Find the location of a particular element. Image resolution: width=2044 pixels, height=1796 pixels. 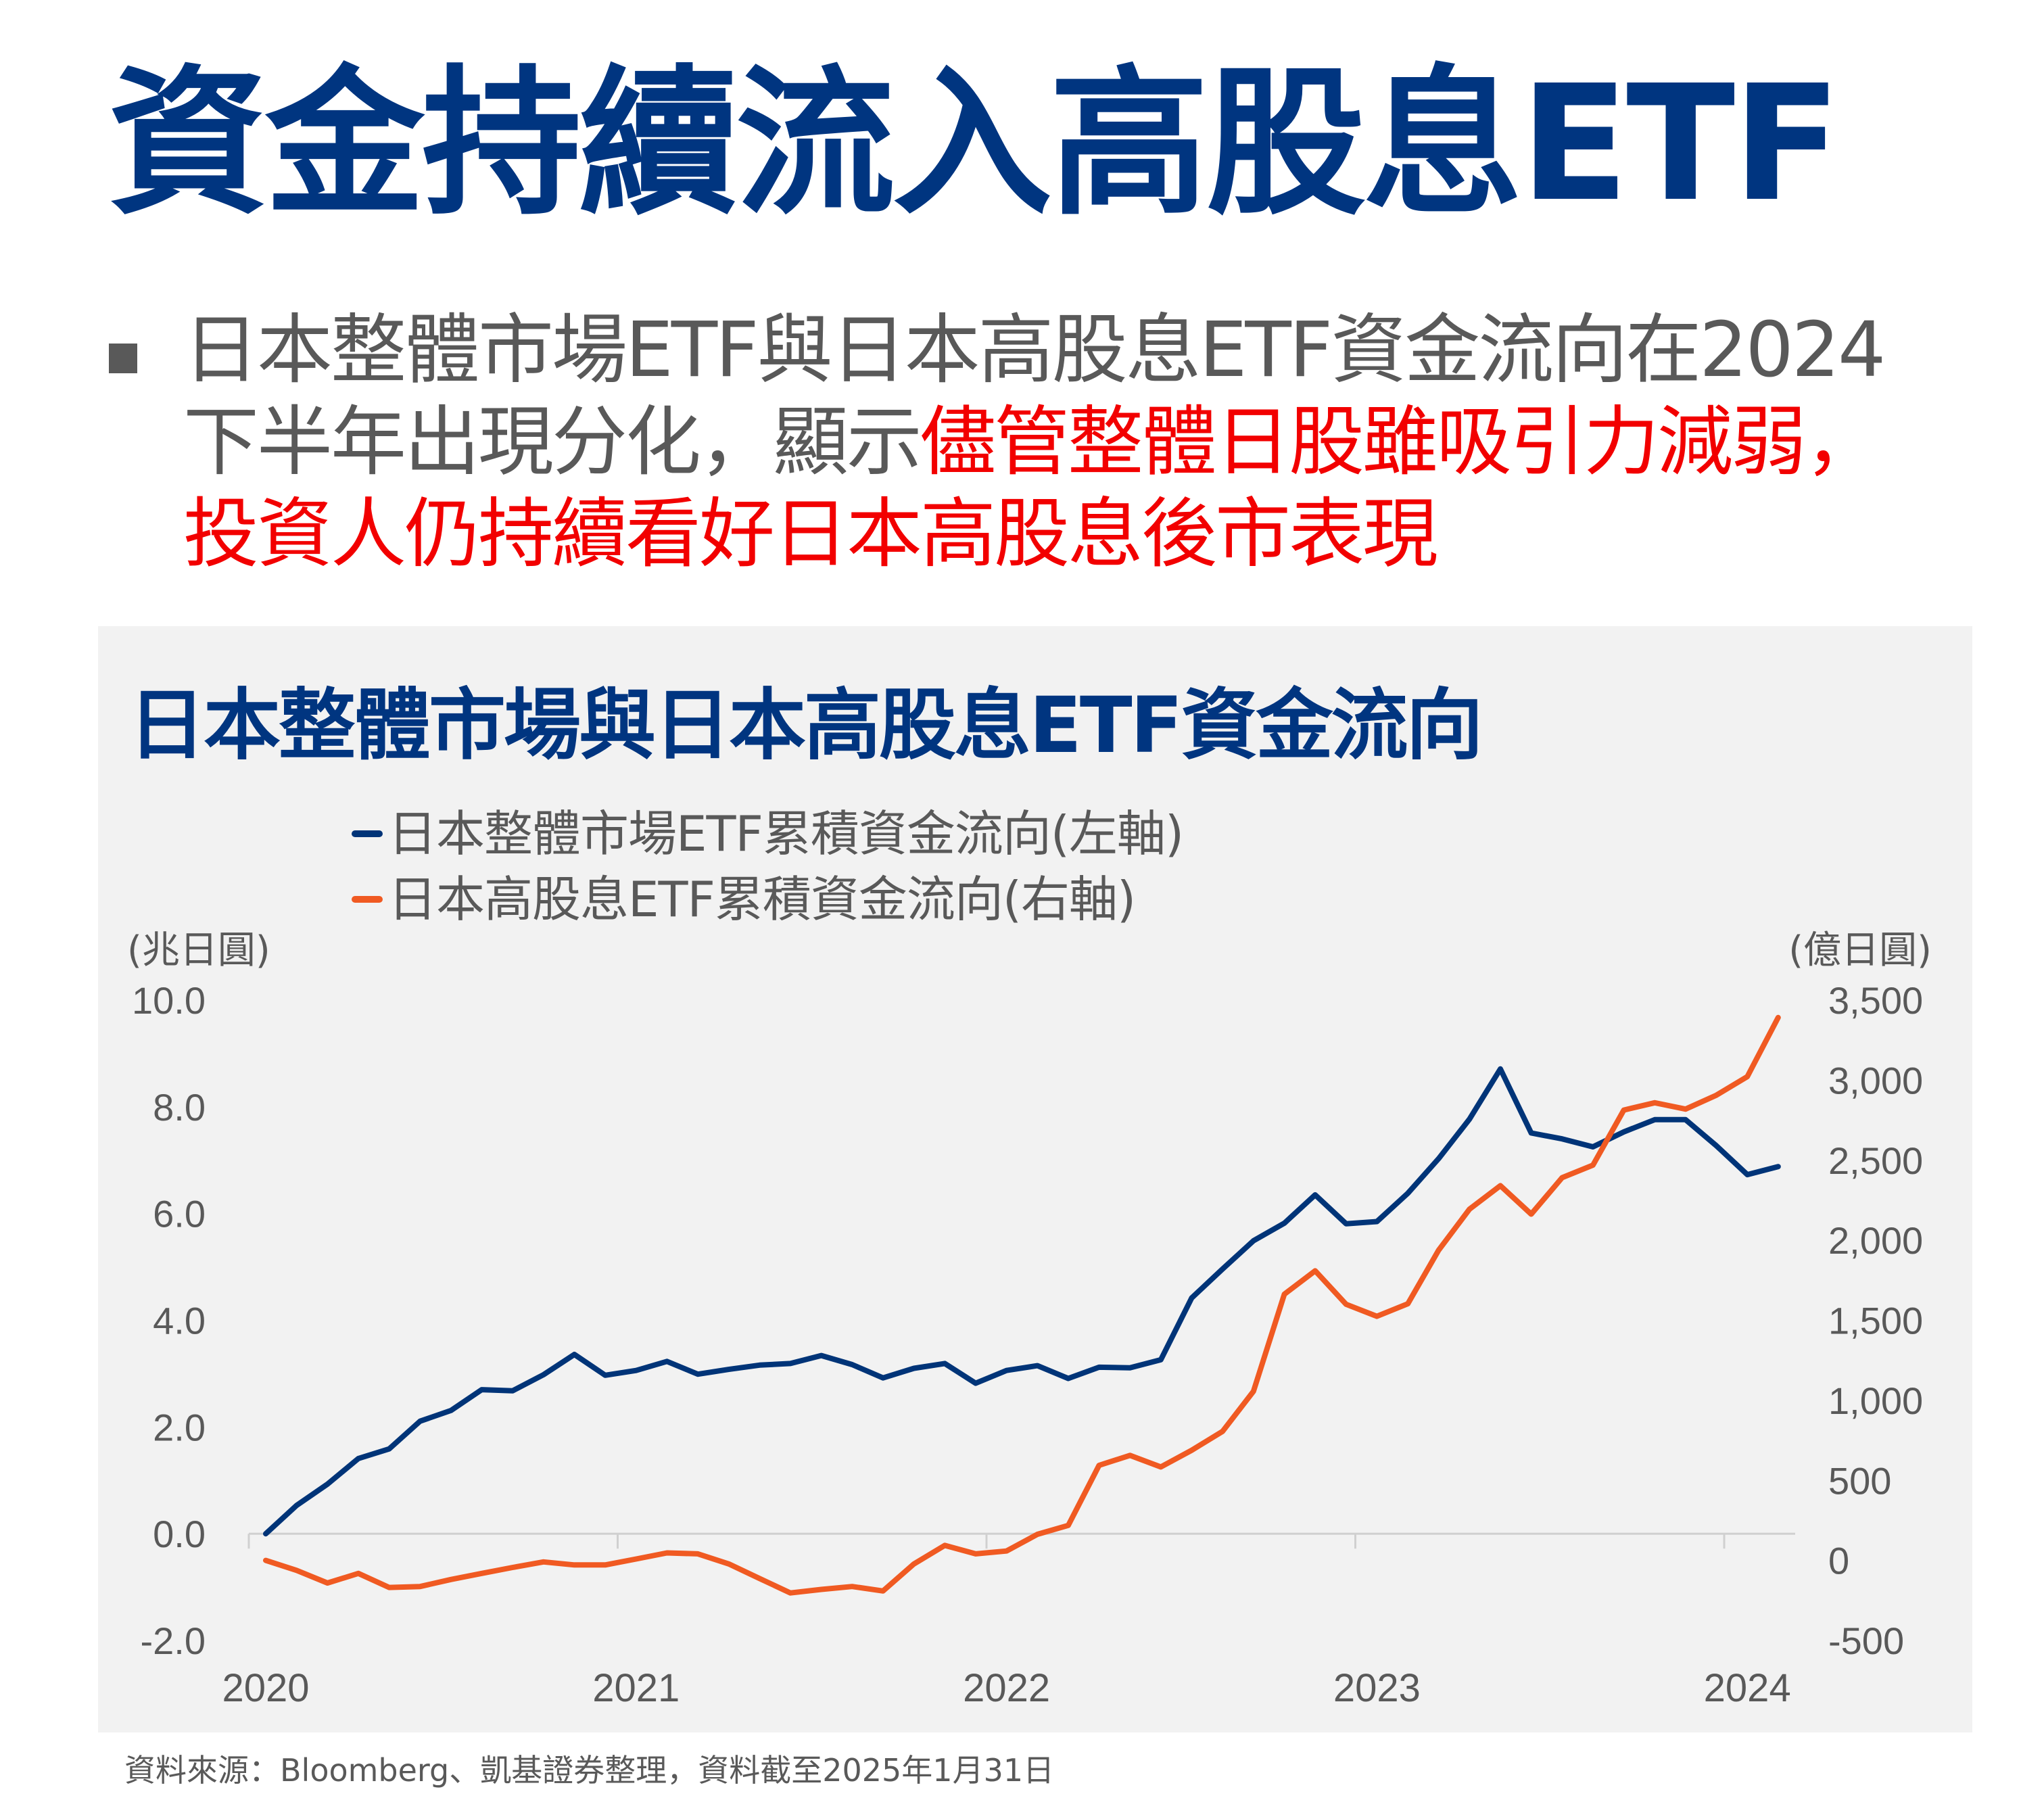

y-right-tick-label: -500 is located at coordinates (1866, 1641).